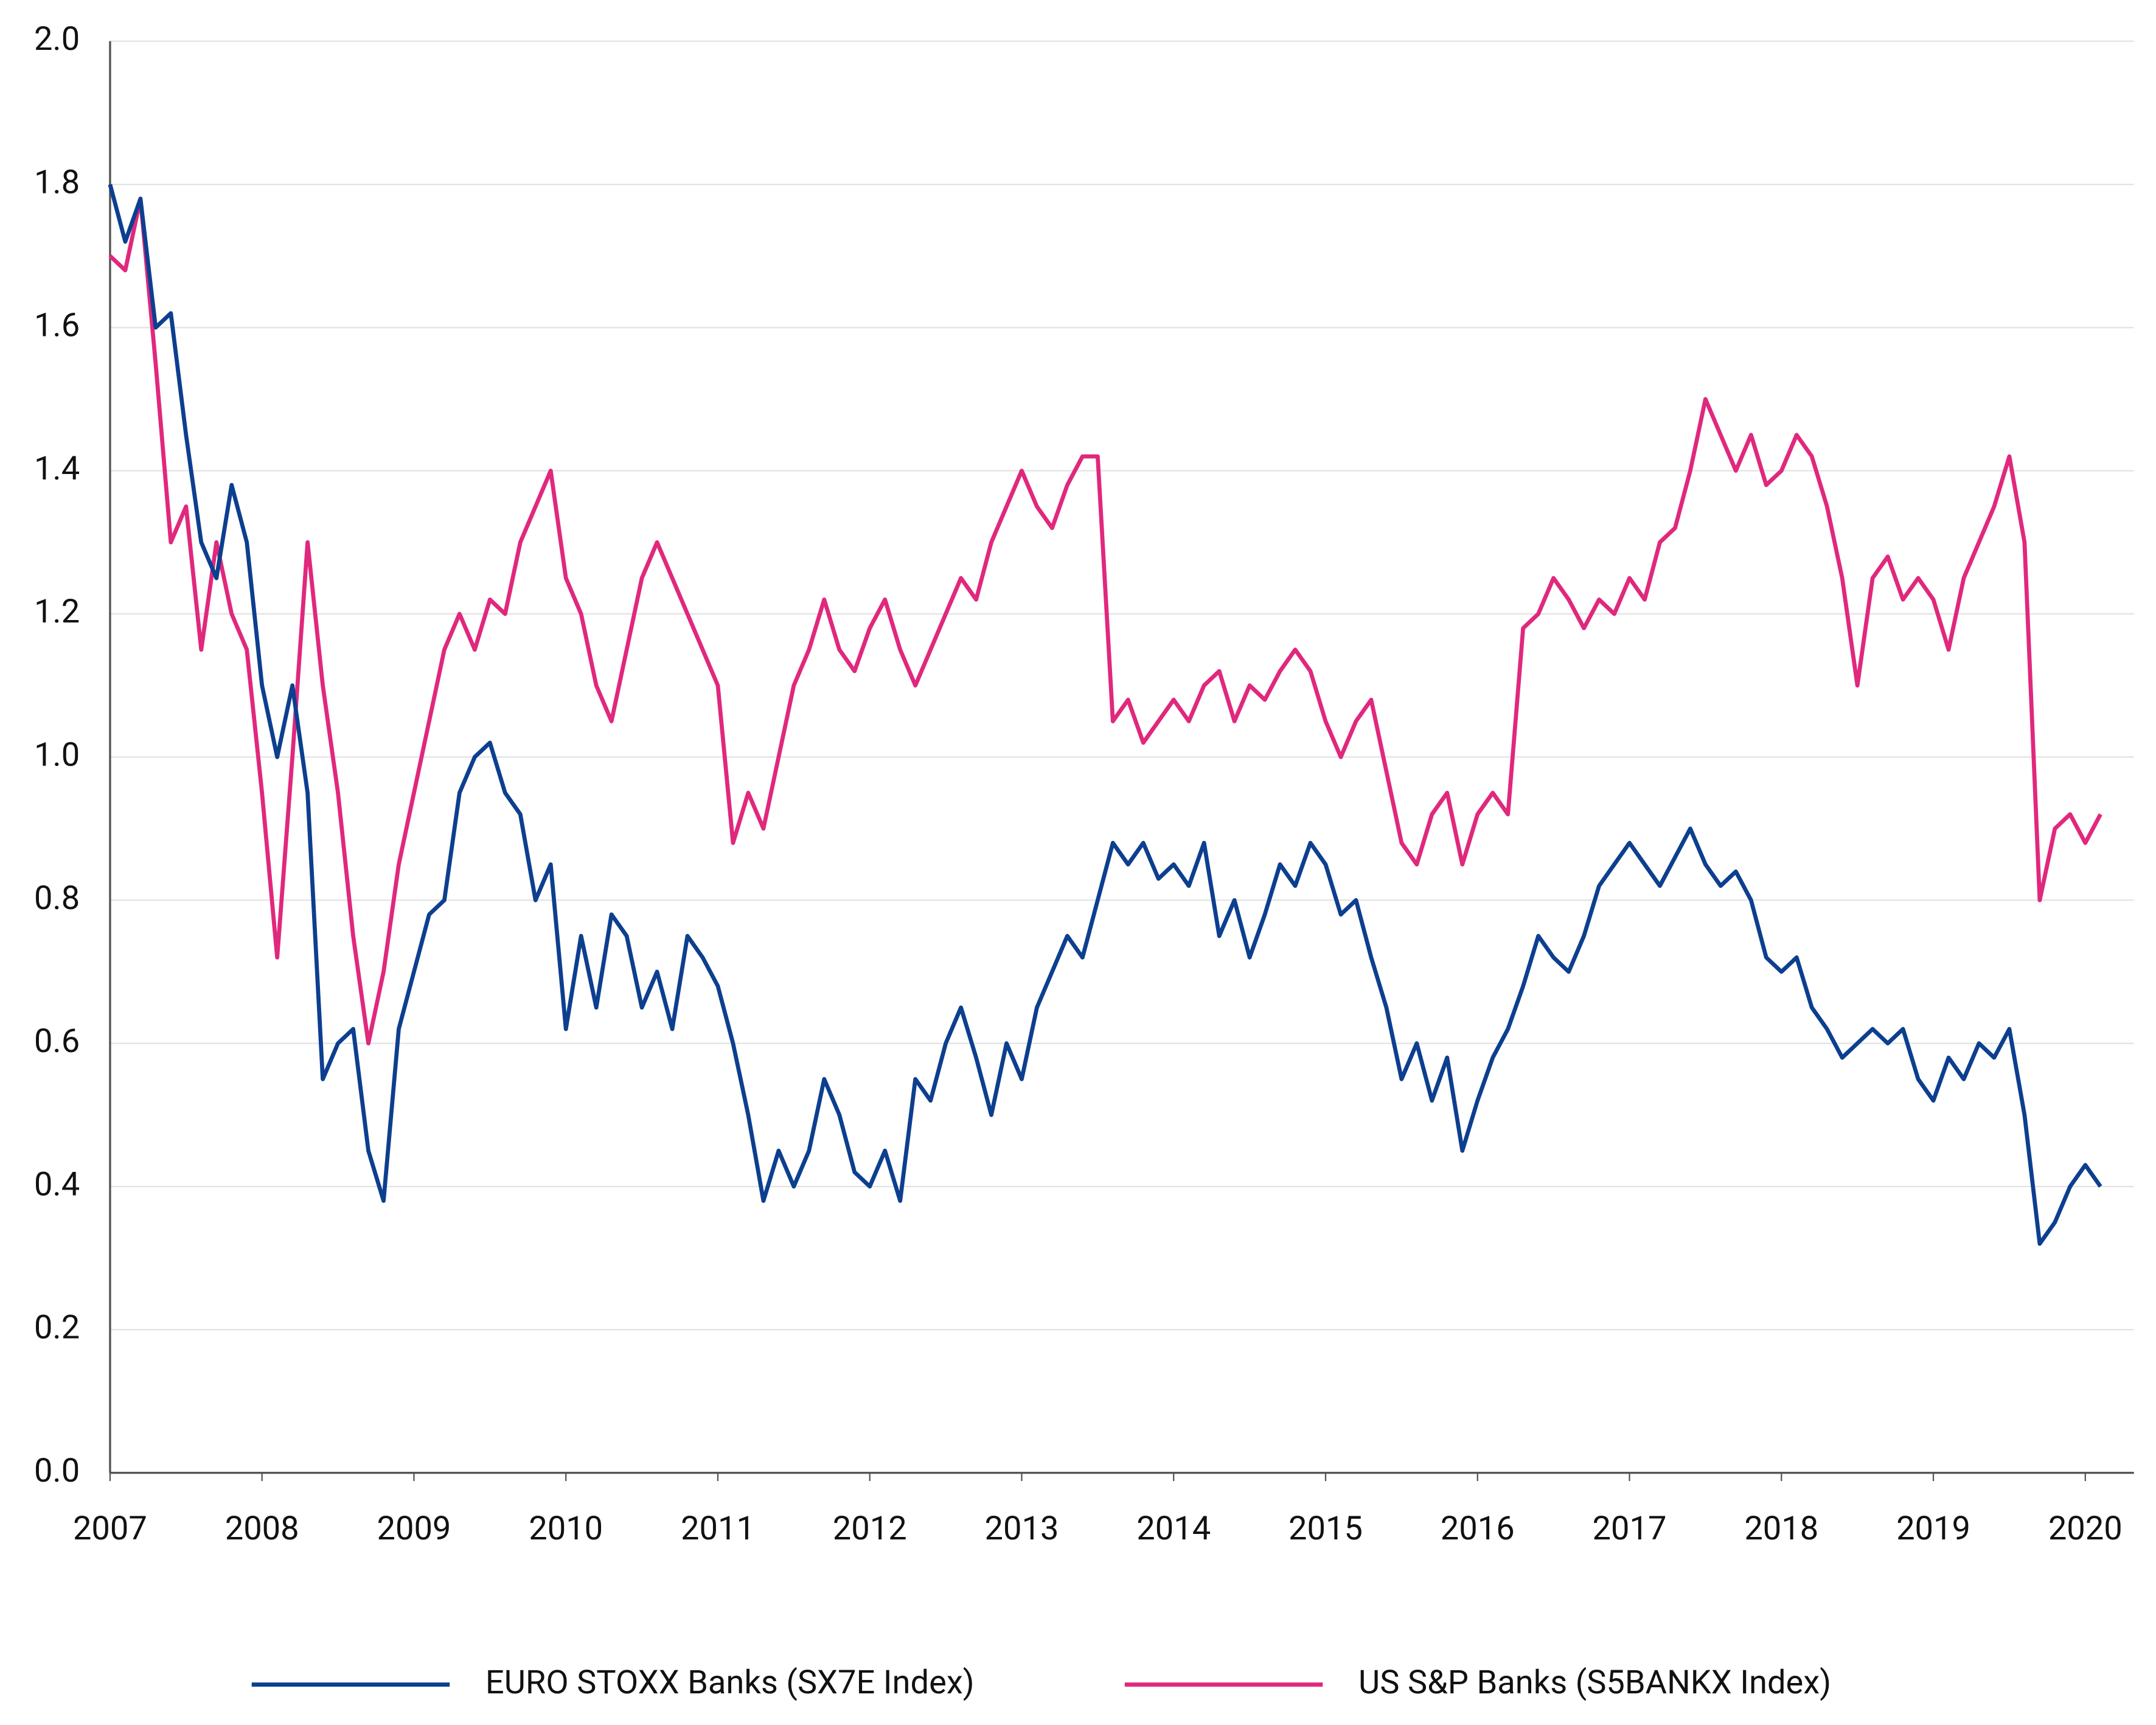  Describe the element at coordinates (57, 1328) in the screenshot. I see `y-tick-label: 0.2` at that location.